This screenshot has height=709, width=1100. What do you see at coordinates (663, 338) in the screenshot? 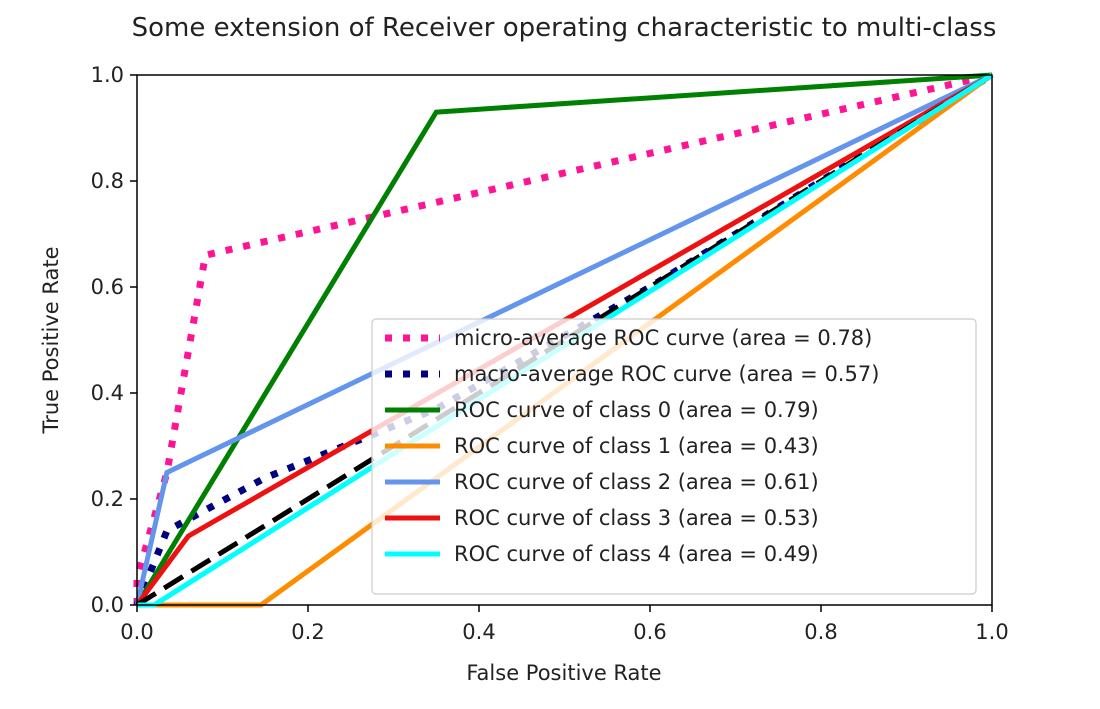
I see `legend-label-micro-average-roc-curve-area-0-78: micro-average ROC curve (area = 0.78)` at bounding box center [663, 338].